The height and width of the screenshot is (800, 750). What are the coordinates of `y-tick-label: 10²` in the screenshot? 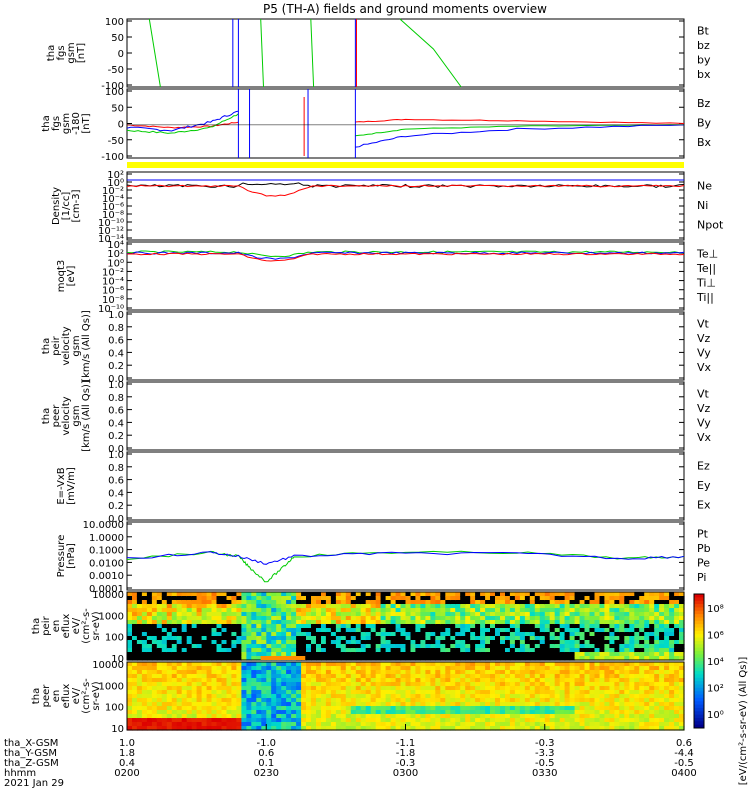 It's located at (115, 254).